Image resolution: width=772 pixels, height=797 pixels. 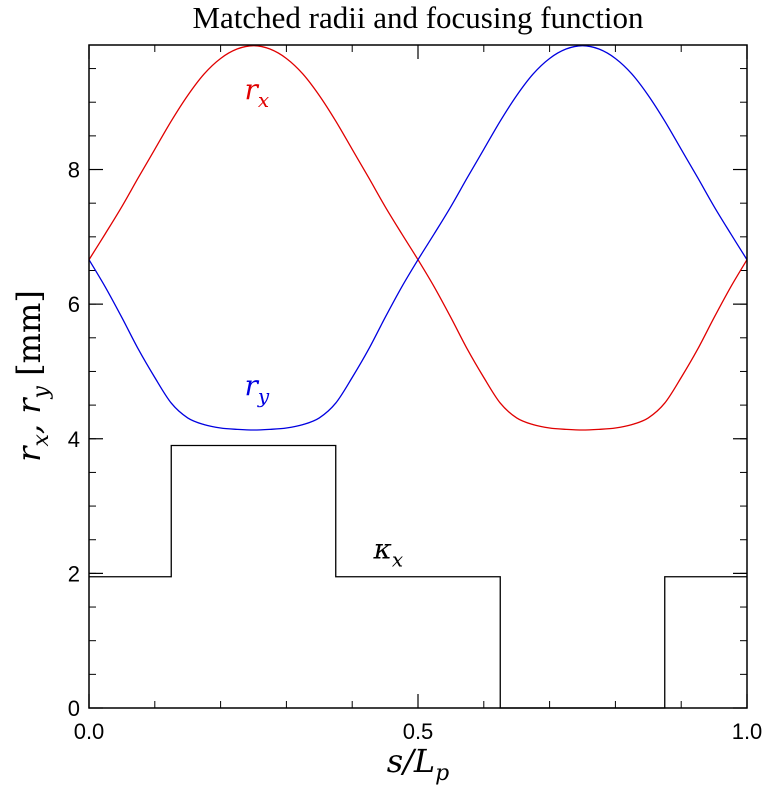 I want to click on series-label-rx: rx, so click(x=256, y=92).